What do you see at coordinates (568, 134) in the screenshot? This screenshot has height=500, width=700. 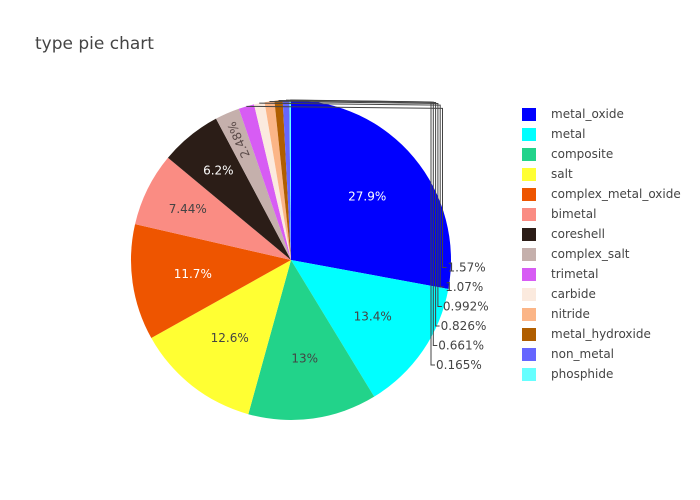 I see `legend-label: metal` at bounding box center [568, 134].